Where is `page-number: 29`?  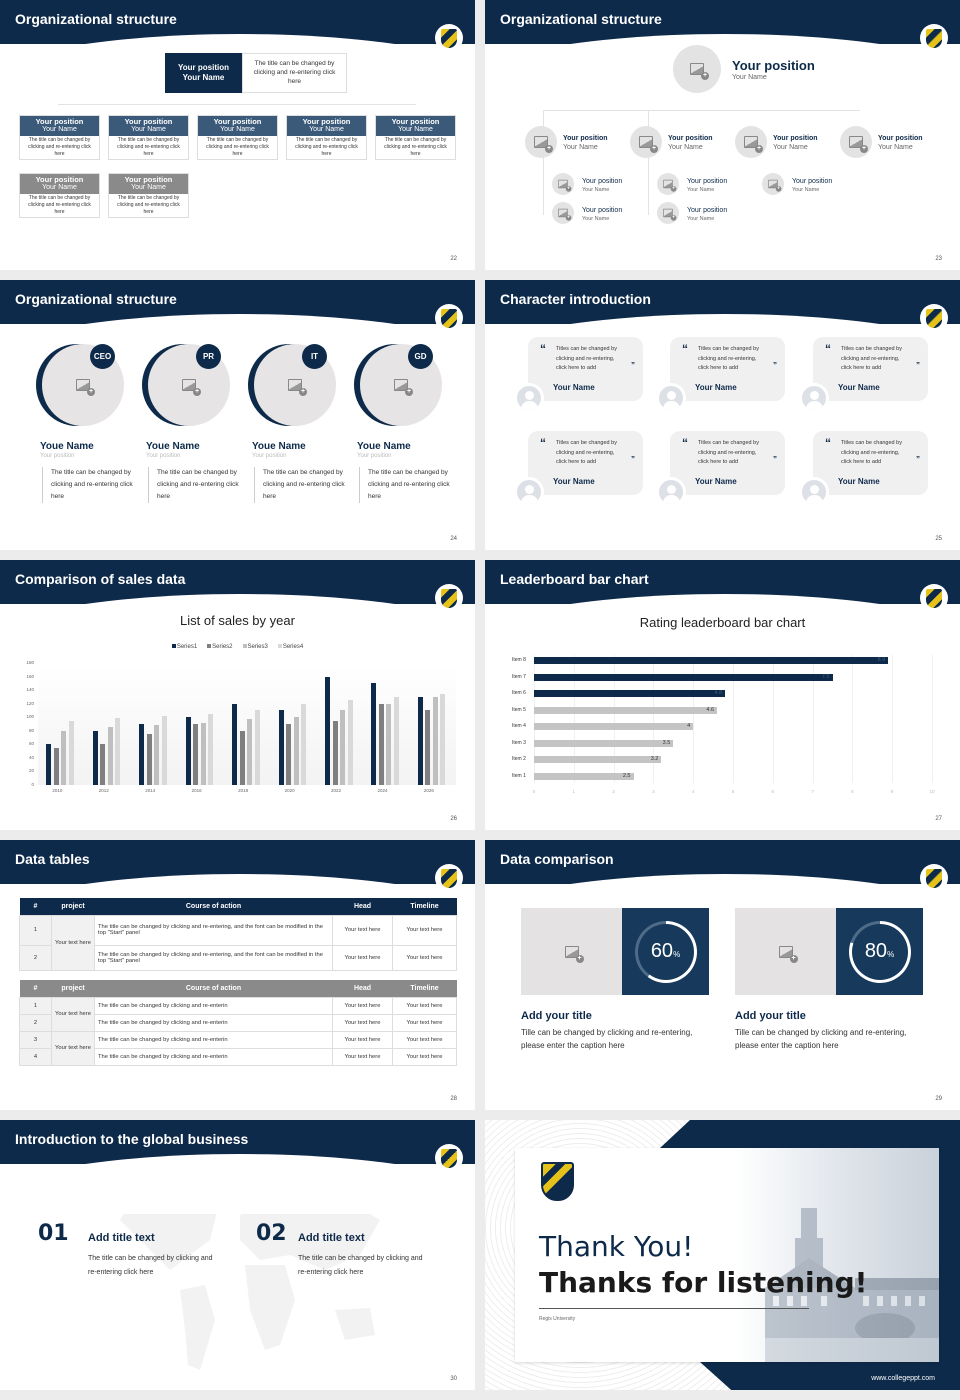
page-number: 29 is located at coordinates (938, 1099).